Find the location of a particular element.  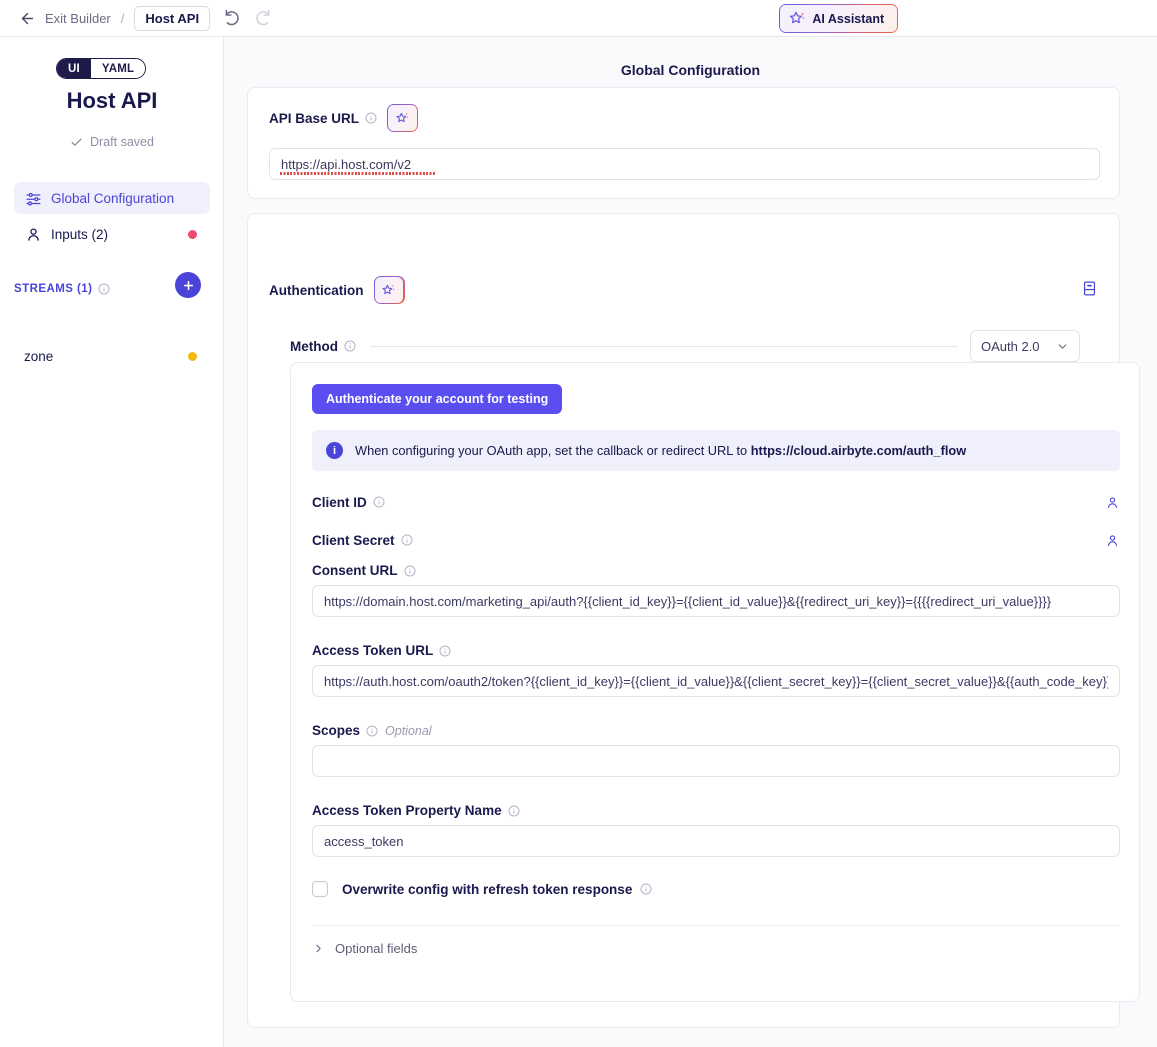

ai-assistant-button: AI Assistant is located at coordinates (838, 18).